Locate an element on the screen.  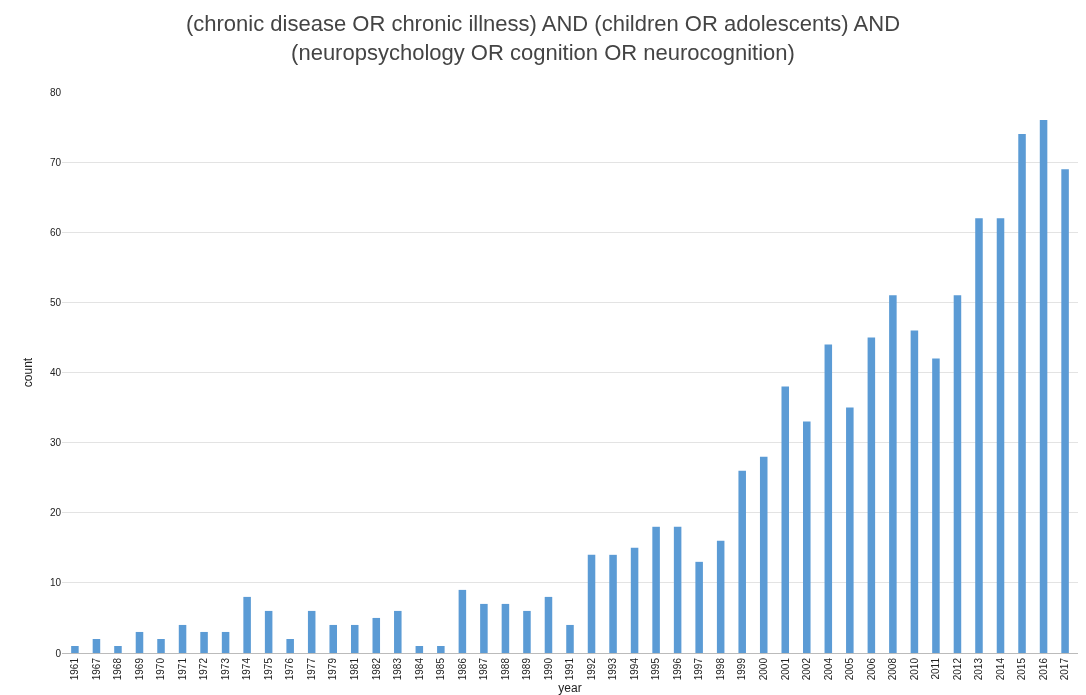
x-tick-label: 1987 is located at coordinates (484, 669).